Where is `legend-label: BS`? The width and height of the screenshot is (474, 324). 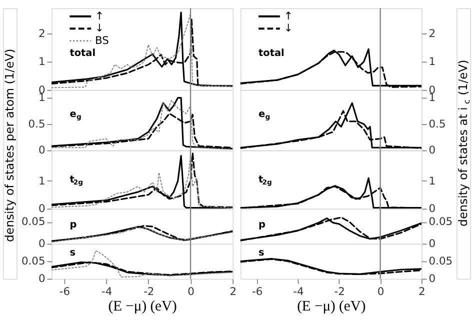 legend-label: BS is located at coordinates (102, 40).